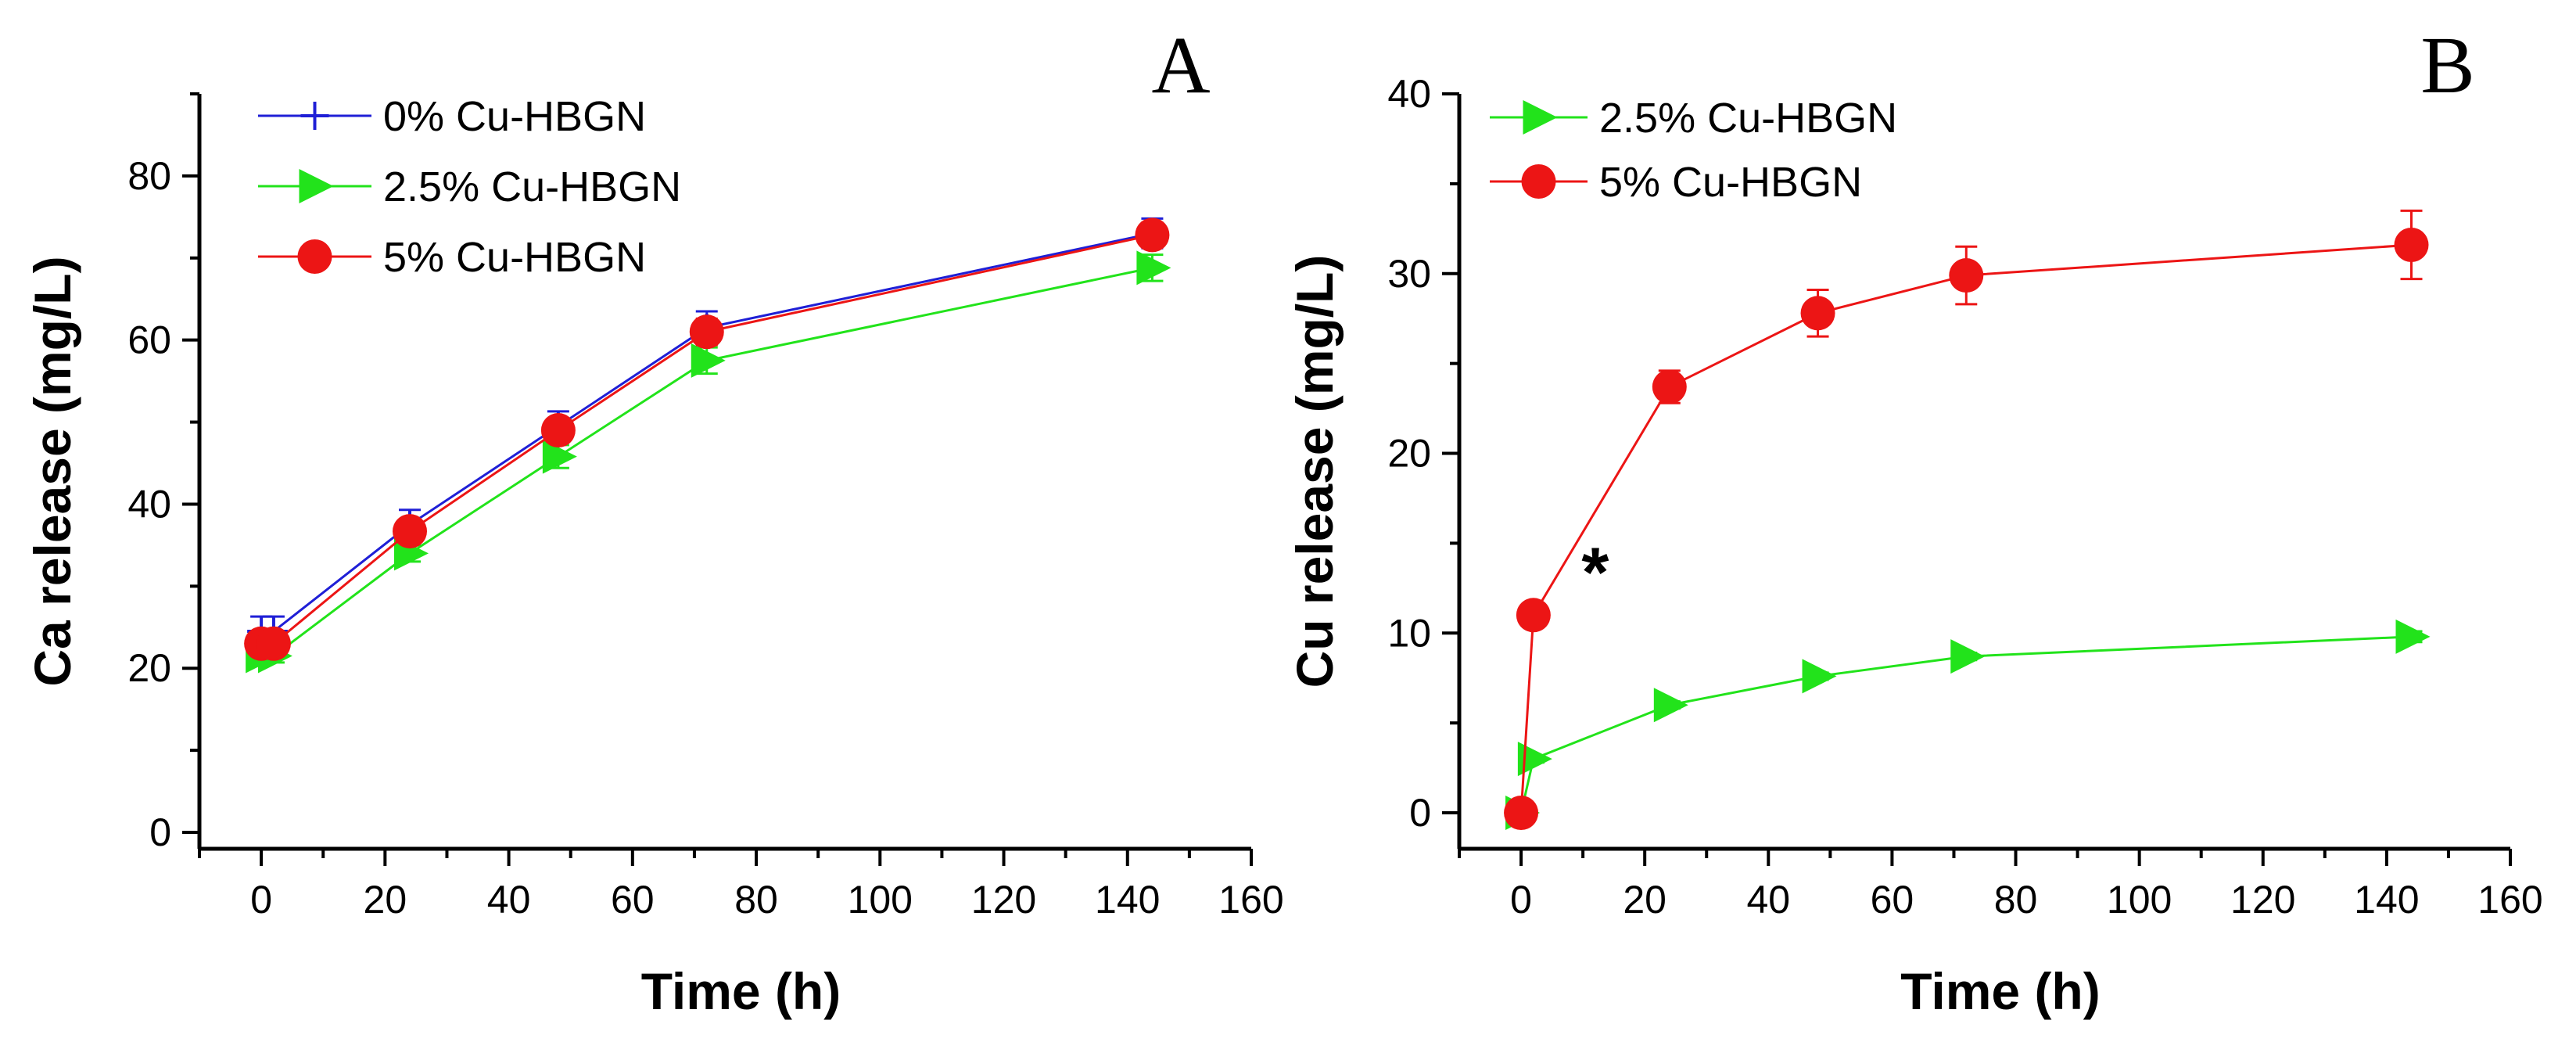 This screenshot has height=1042, width=2576. What do you see at coordinates (2447, 65) in the screenshot?
I see `panel-label: B` at bounding box center [2447, 65].